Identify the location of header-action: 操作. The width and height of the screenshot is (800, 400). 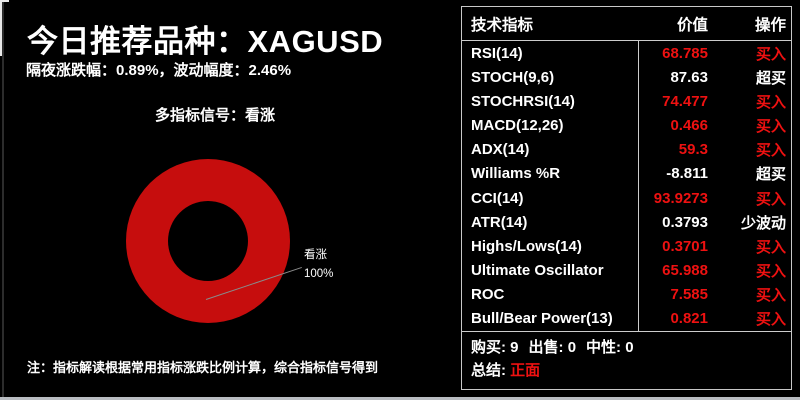
(770, 25).